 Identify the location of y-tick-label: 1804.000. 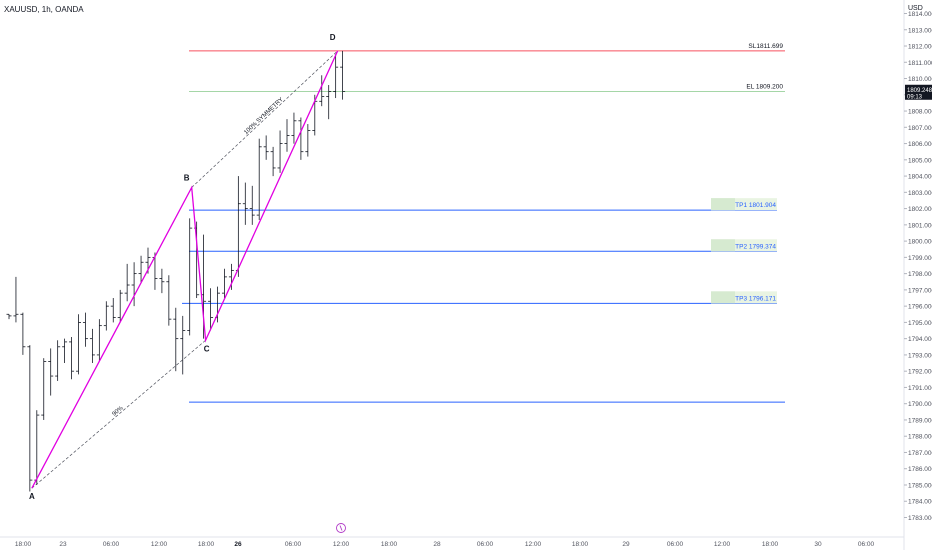
(920, 177).